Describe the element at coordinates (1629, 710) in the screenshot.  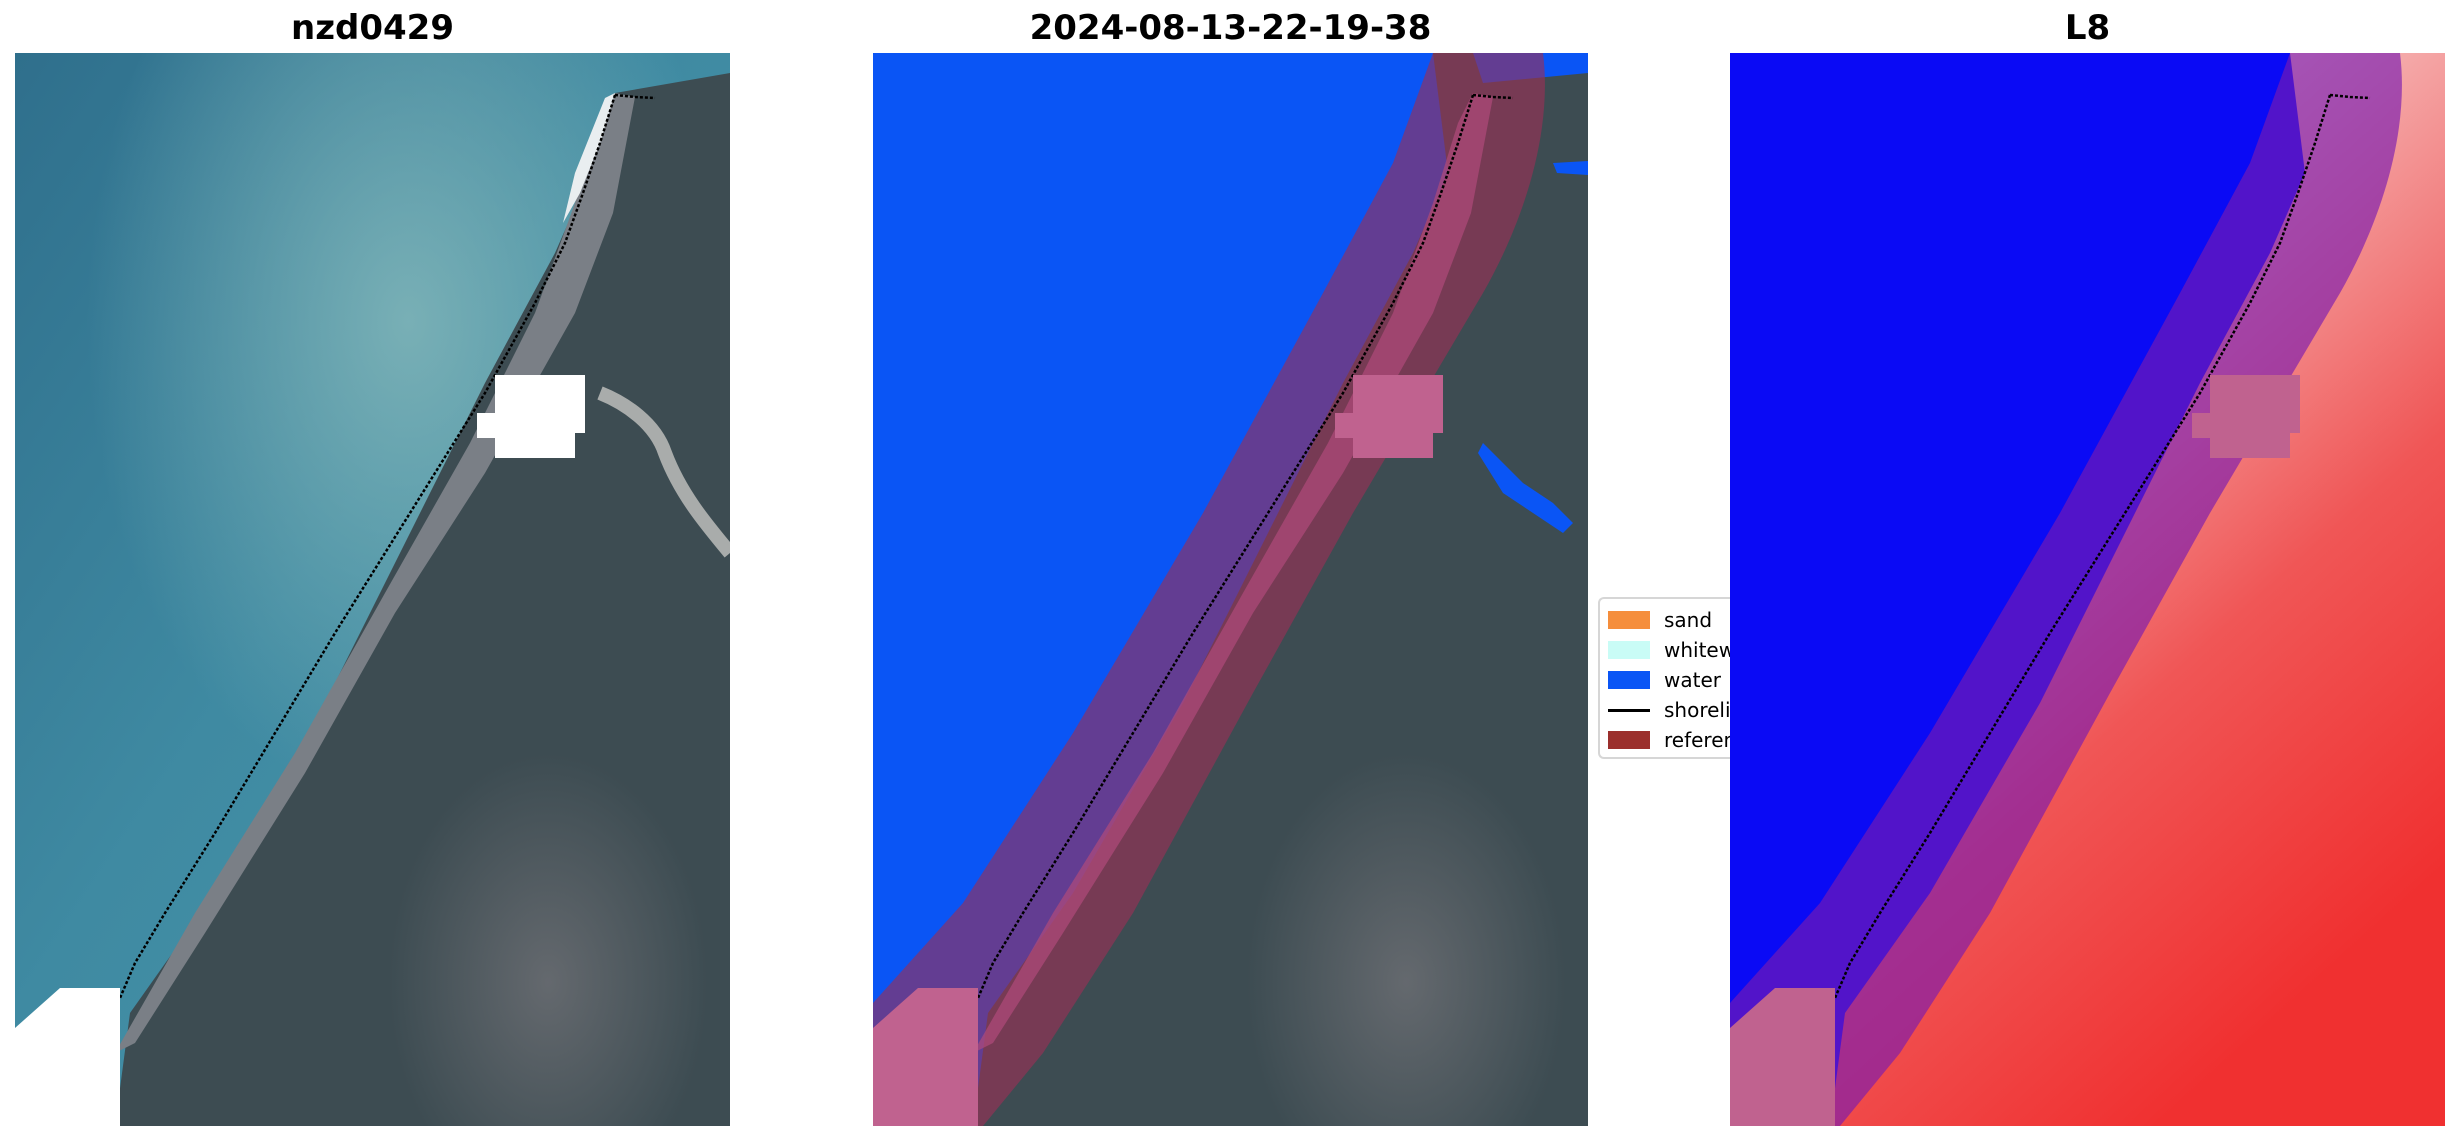
I see `legend-line` at that location.